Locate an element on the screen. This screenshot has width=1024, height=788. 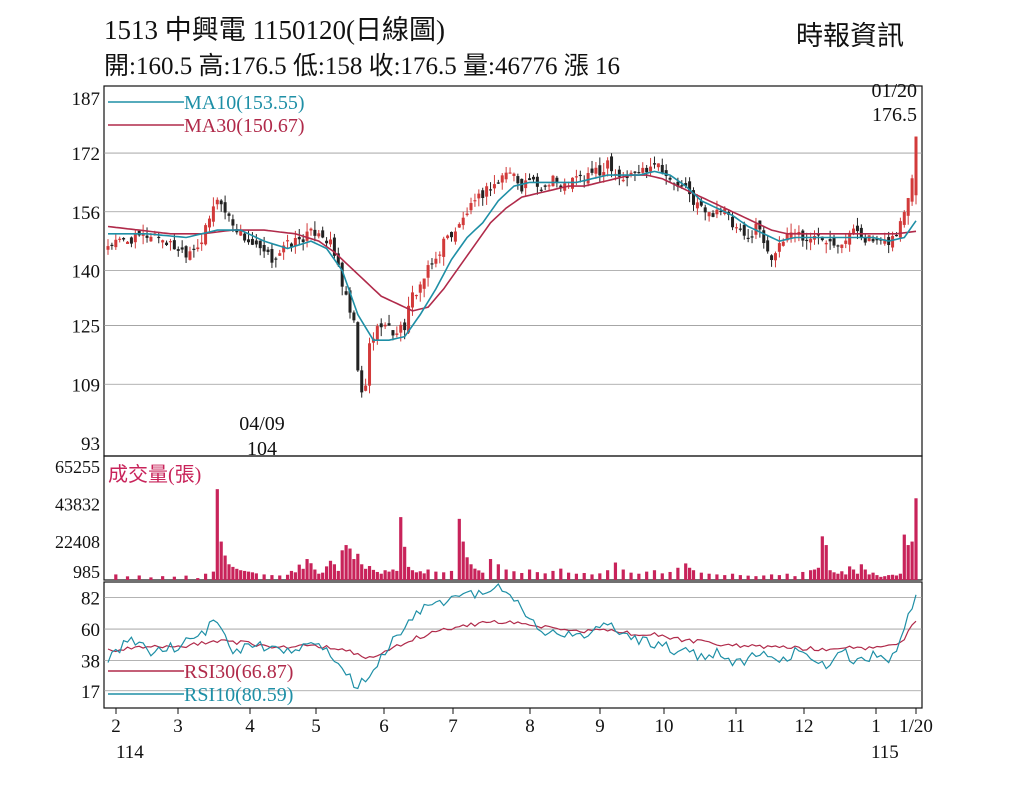
price-tick-label: 172 is located at coordinates (86, 154).